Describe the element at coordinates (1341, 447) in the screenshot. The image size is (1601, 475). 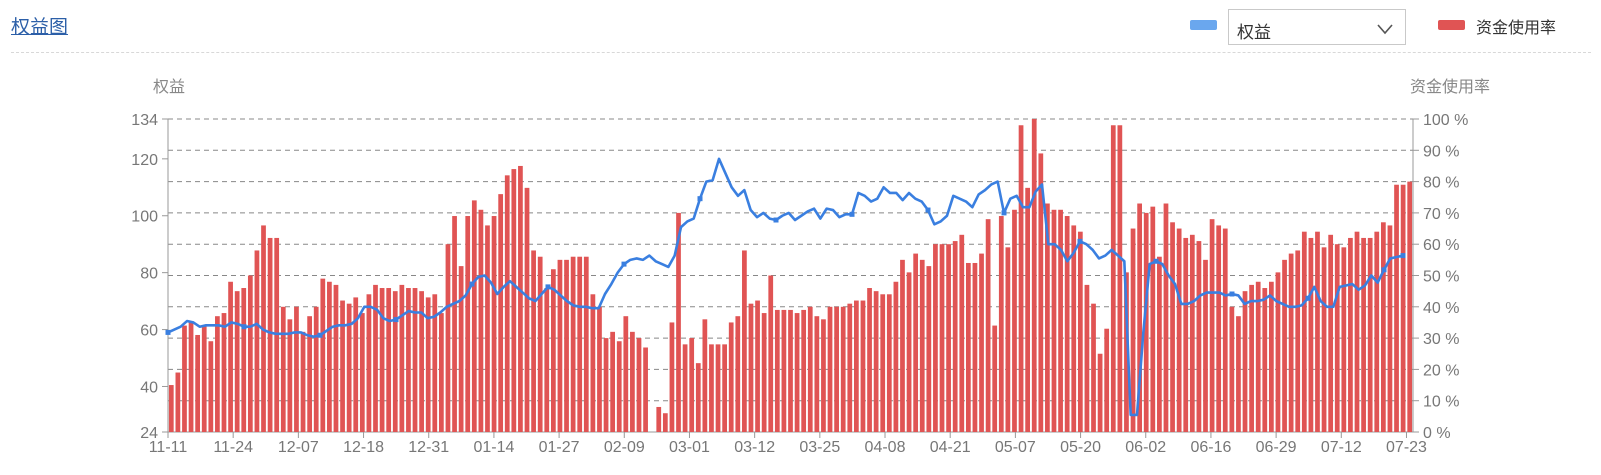
I see `x-axis-tick-label: 07-12` at that location.